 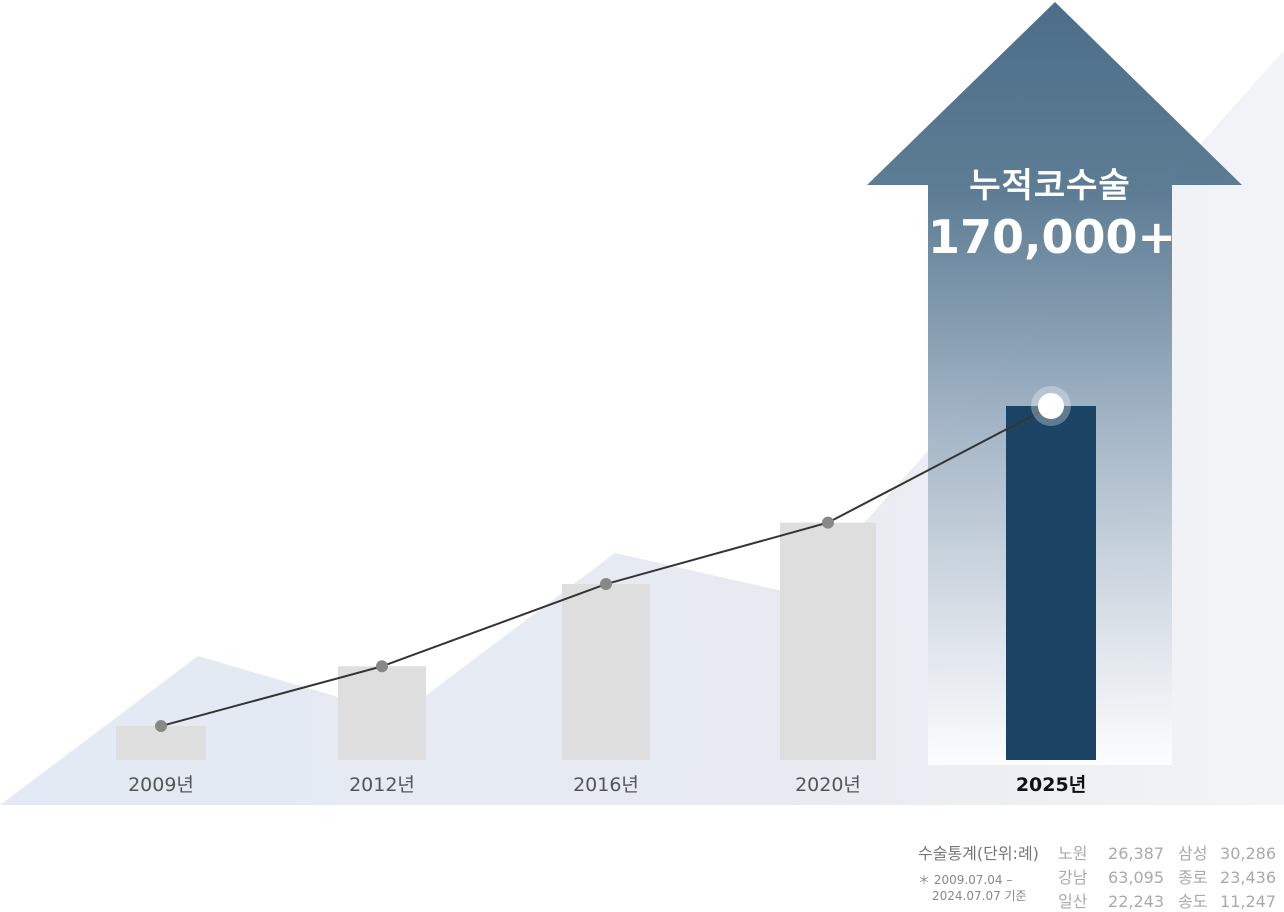 What do you see at coordinates (1051, 785) in the screenshot?
I see `x-tick-label: 2025년` at bounding box center [1051, 785].